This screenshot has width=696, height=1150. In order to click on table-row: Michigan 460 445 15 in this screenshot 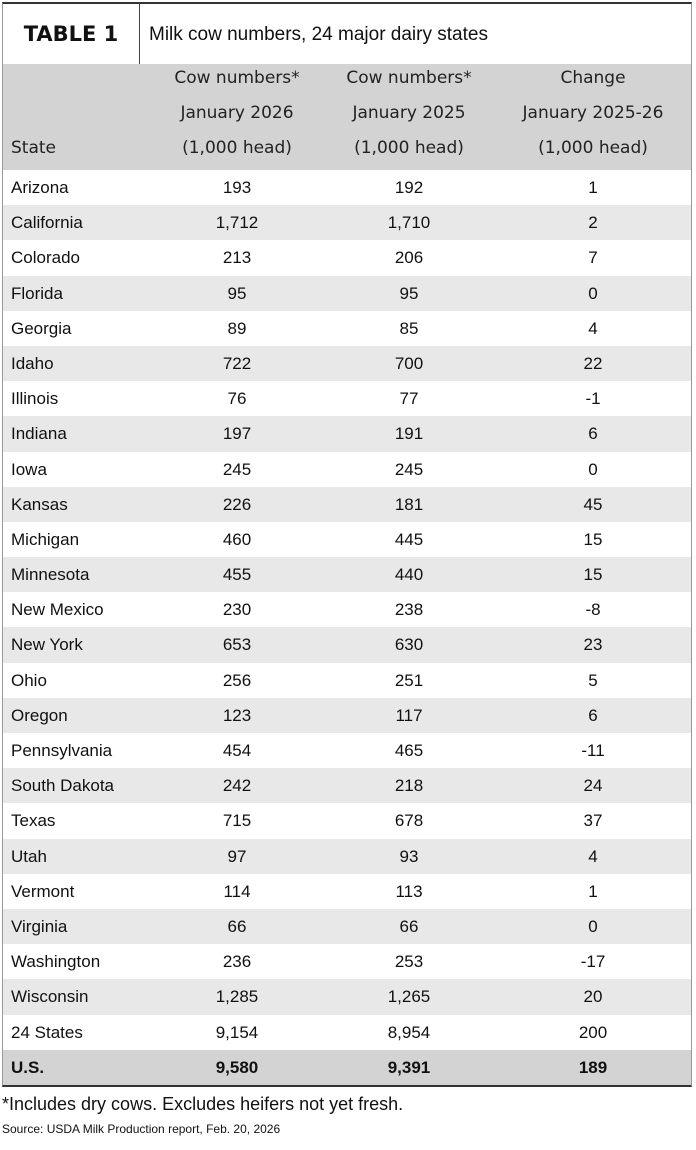, I will do `click(347, 539)`.